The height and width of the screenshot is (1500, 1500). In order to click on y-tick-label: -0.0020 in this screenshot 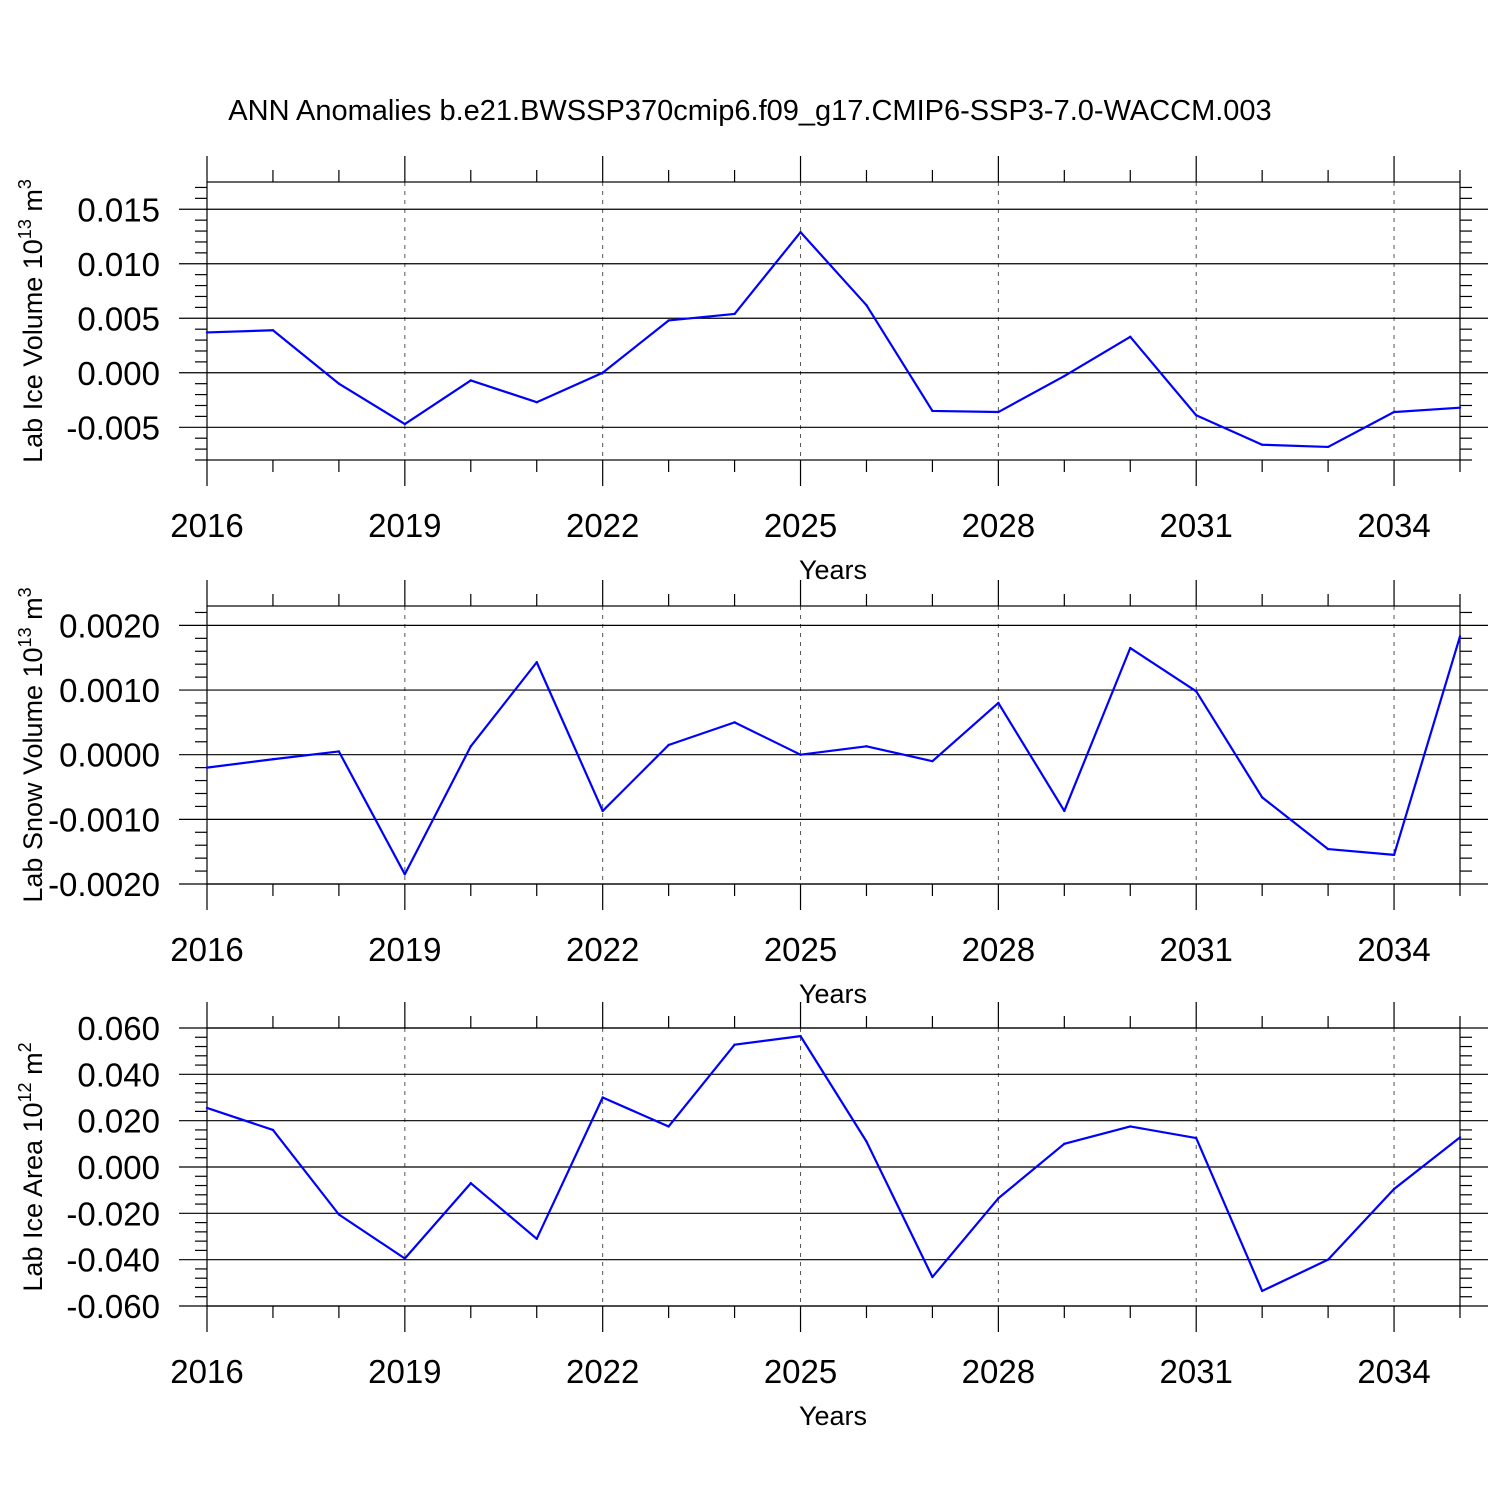, I will do `click(104, 884)`.